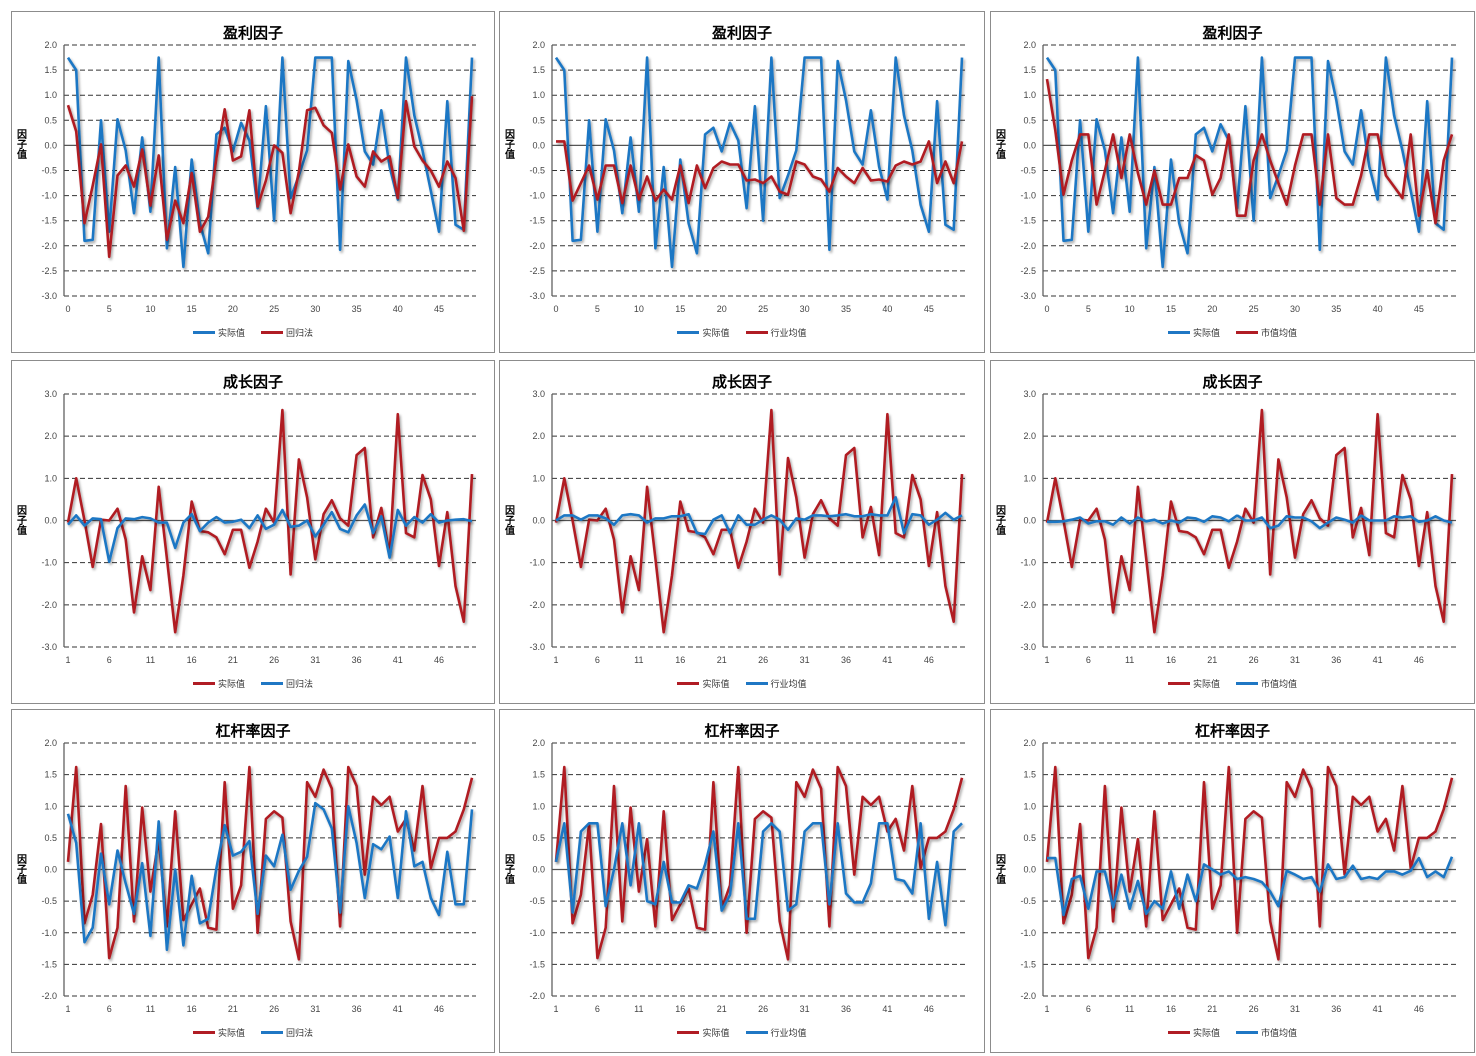 The image size is (1476, 1056). Describe the element at coordinates (300, 1034) in the screenshot. I see `legend-label: 回归法` at that location.